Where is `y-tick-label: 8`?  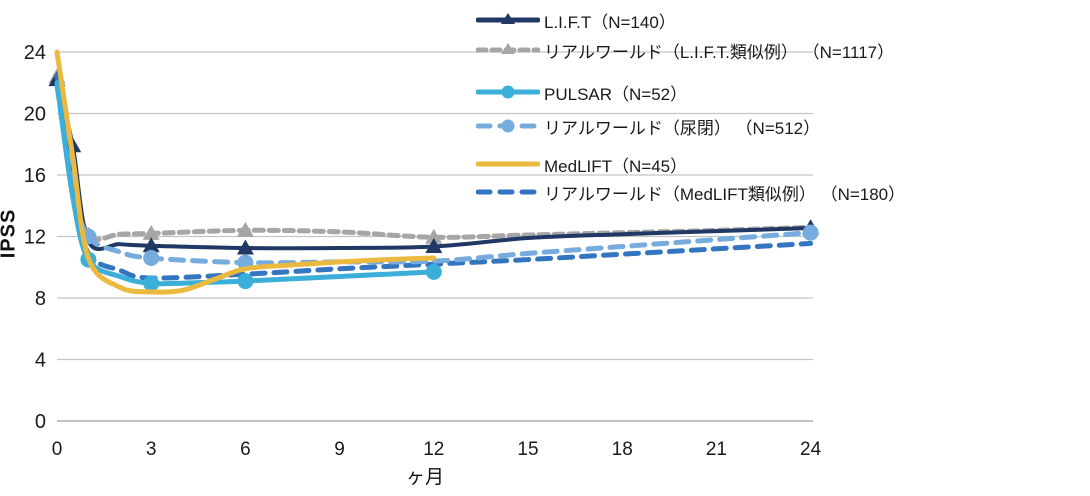 y-tick-label: 8 is located at coordinates (40, 299).